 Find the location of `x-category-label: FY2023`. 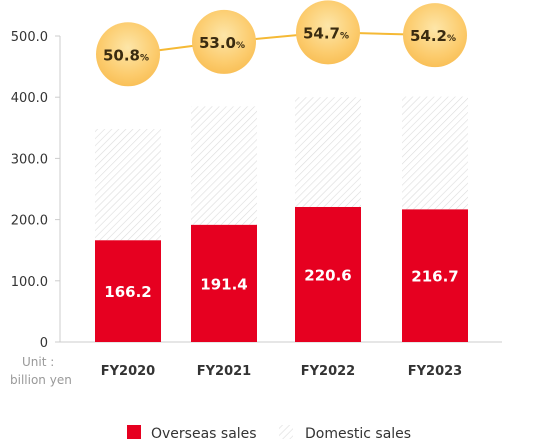

x-category-label: FY2023 is located at coordinates (435, 371).